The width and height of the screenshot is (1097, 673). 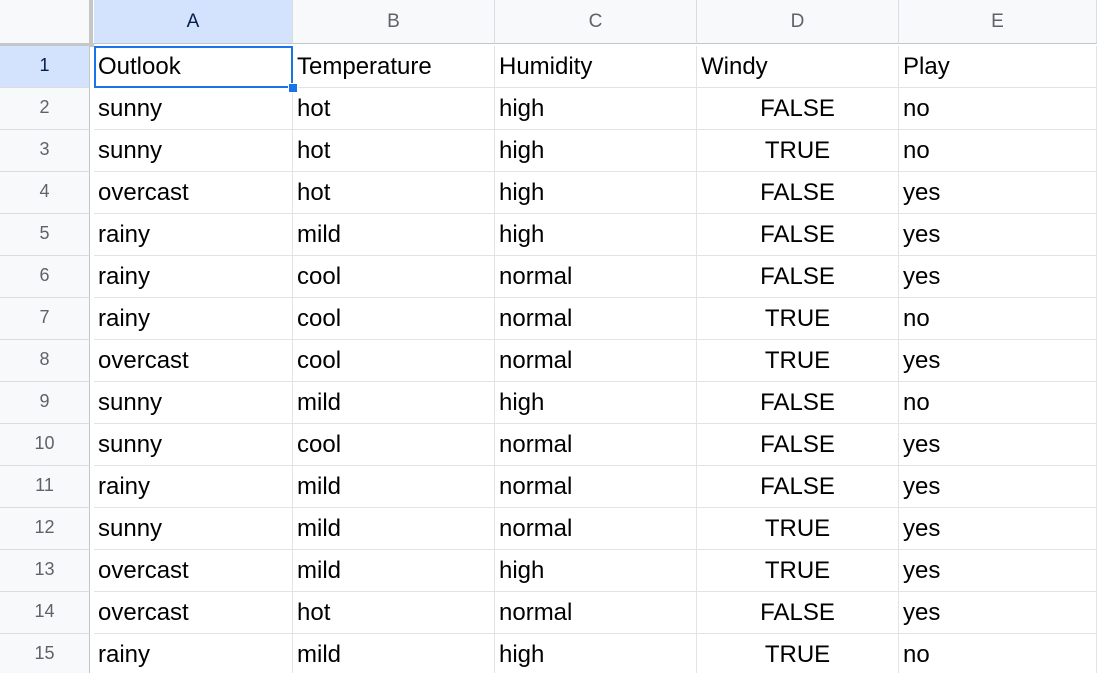 I want to click on fill-handle, so click(x=293, y=88).